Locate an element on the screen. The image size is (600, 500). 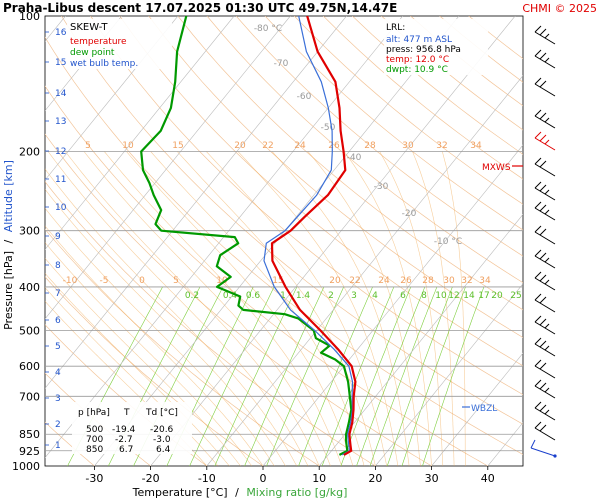
theta-label-upper: 28 is located at coordinates (370, 146).